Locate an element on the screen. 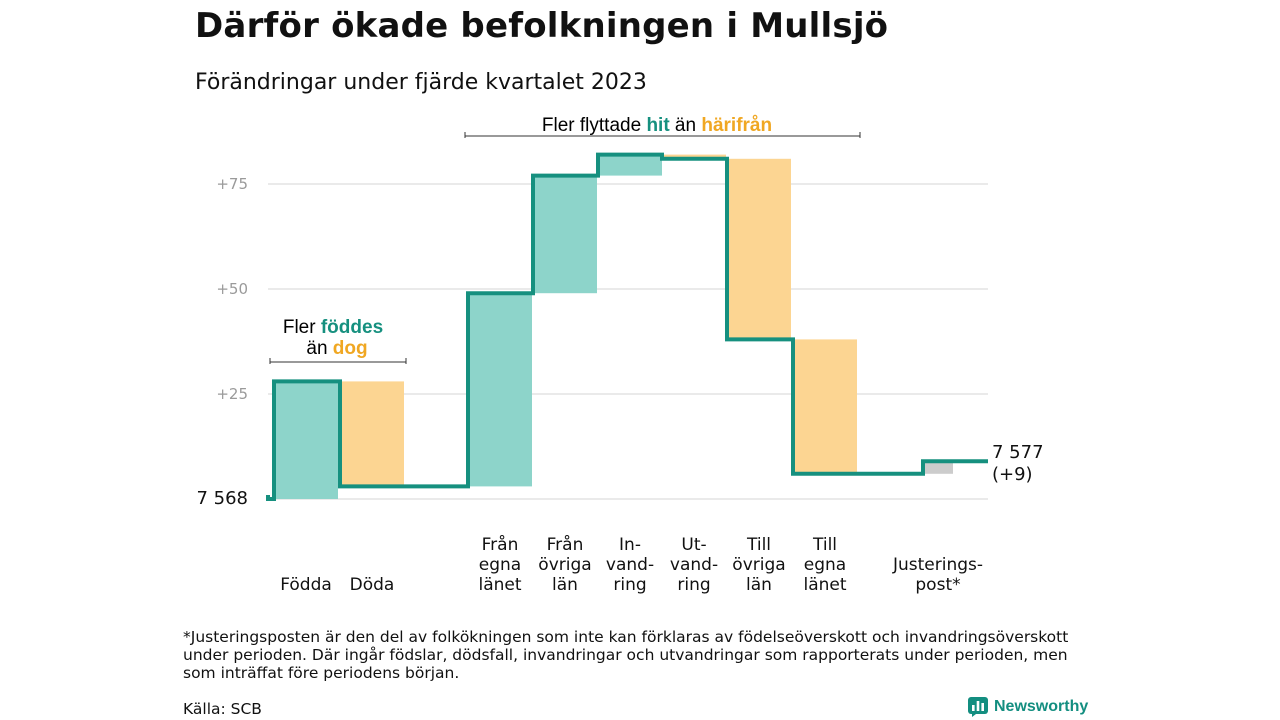  chart-subtitle: Förändringar under fjärde kvartalet 2023 is located at coordinates (421, 82).